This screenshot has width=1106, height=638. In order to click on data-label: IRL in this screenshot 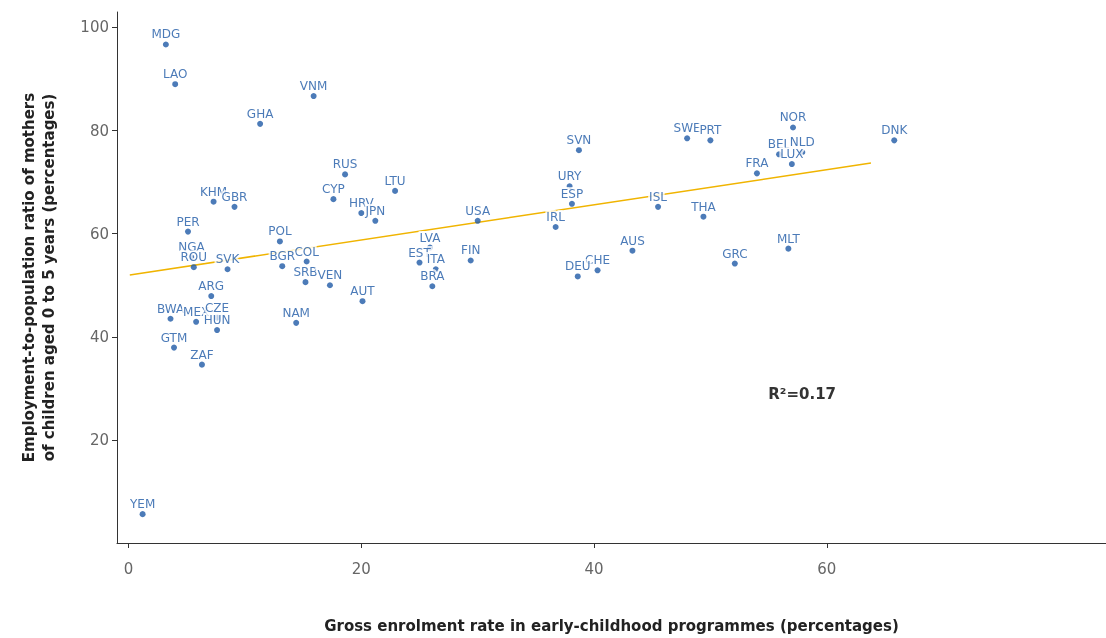, I will do `click(556, 216)`.